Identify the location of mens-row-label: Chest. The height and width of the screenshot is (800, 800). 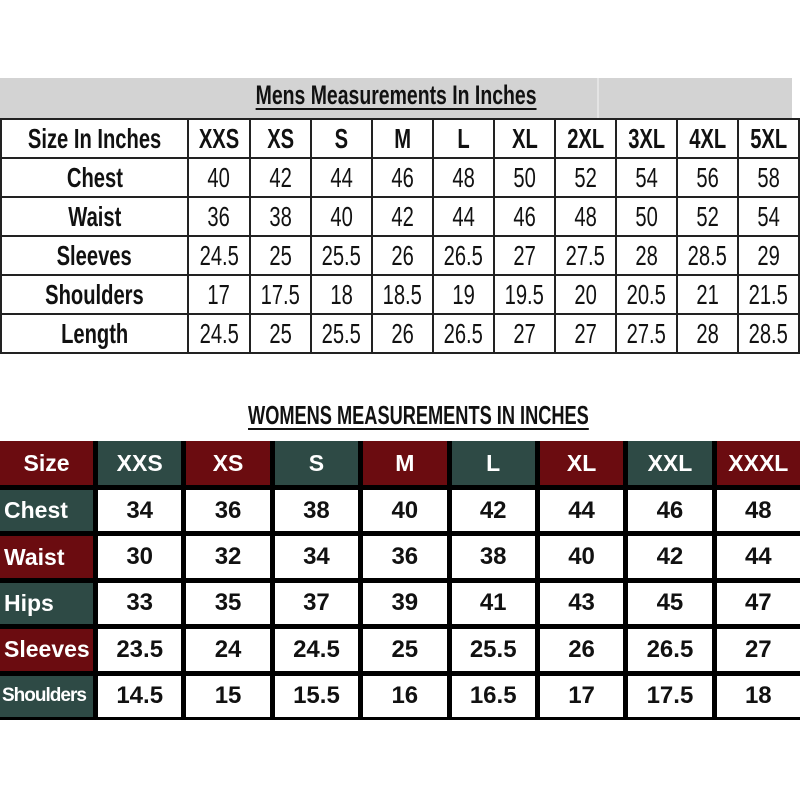
(95, 177).